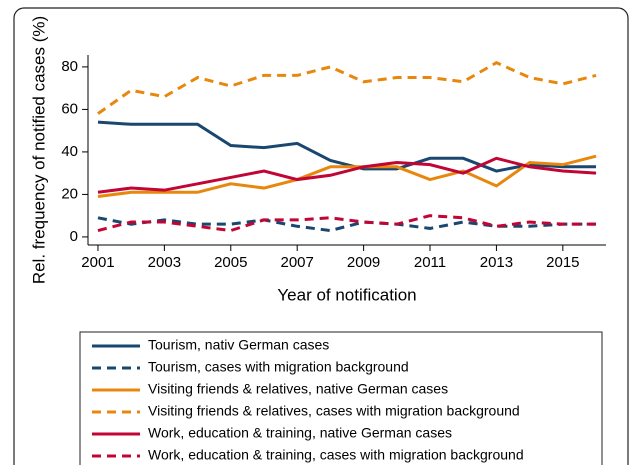 Image resolution: width=638 pixels, height=465 pixels. Describe the element at coordinates (238, 345) in the screenshot. I see `legend-label: Tourism, nativ German cases` at that location.